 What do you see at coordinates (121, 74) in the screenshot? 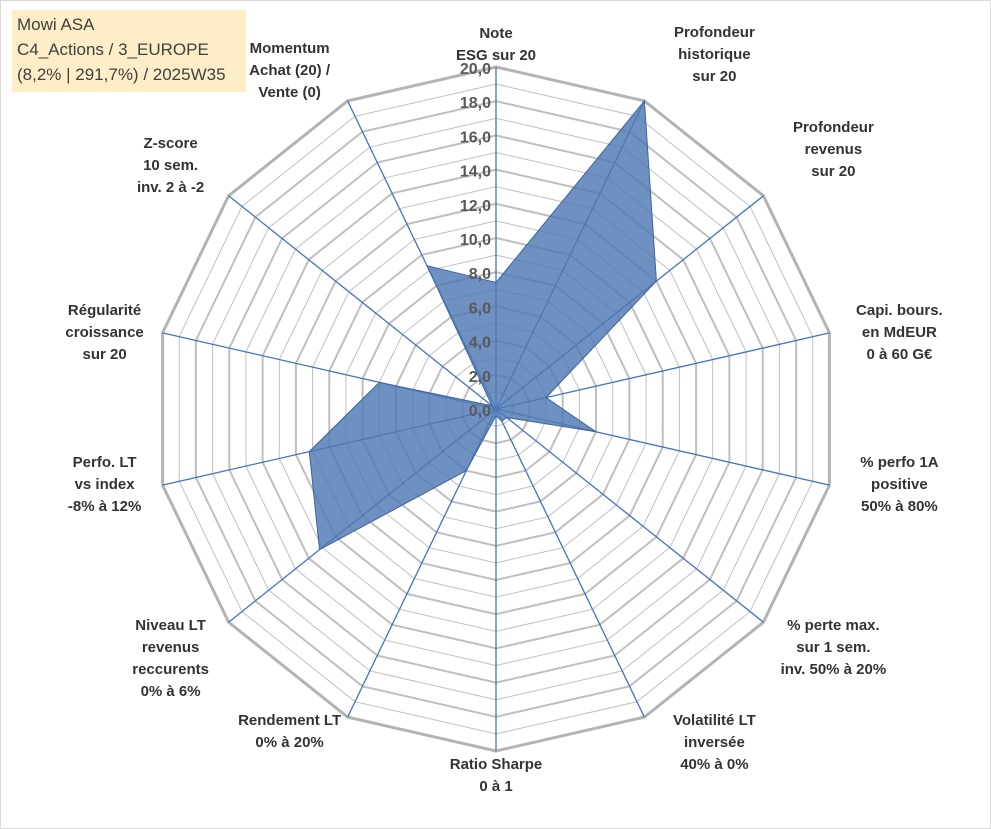
I see `period-stats: (8,2% | 291,7%) / 2025W35` at bounding box center [121, 74].